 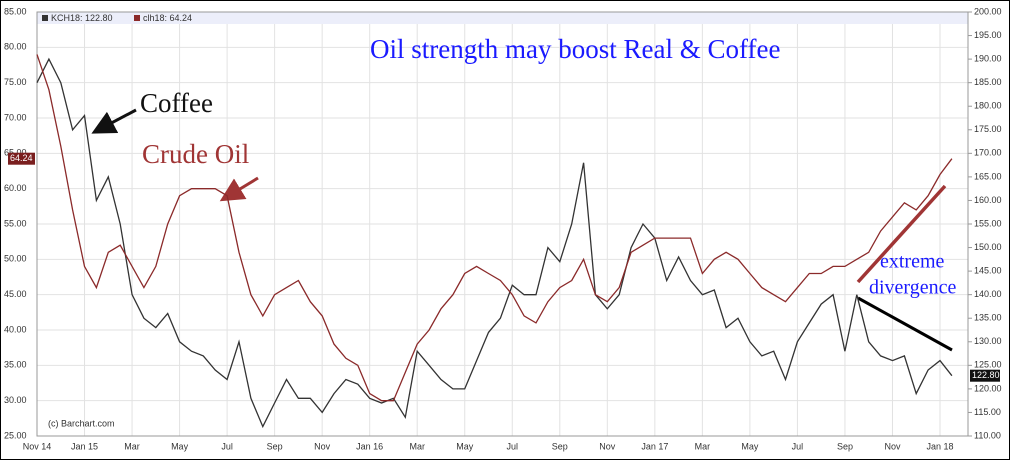 I want to click on legend-band, so click(x=502, y=18).